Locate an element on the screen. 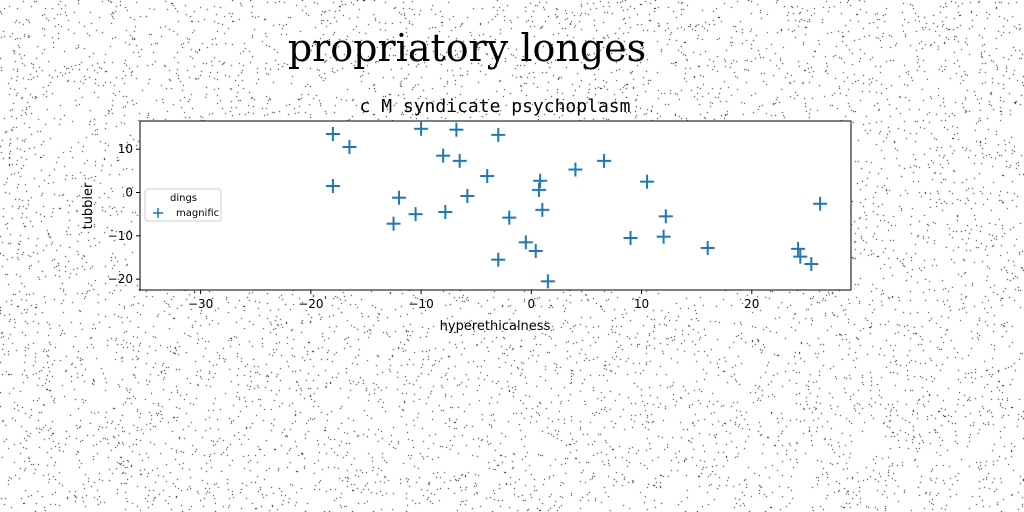 The width and height of the screenshot is (1024, 512). chart-title: c M syndicate psychoplasm is located at coordinates (495, 106).